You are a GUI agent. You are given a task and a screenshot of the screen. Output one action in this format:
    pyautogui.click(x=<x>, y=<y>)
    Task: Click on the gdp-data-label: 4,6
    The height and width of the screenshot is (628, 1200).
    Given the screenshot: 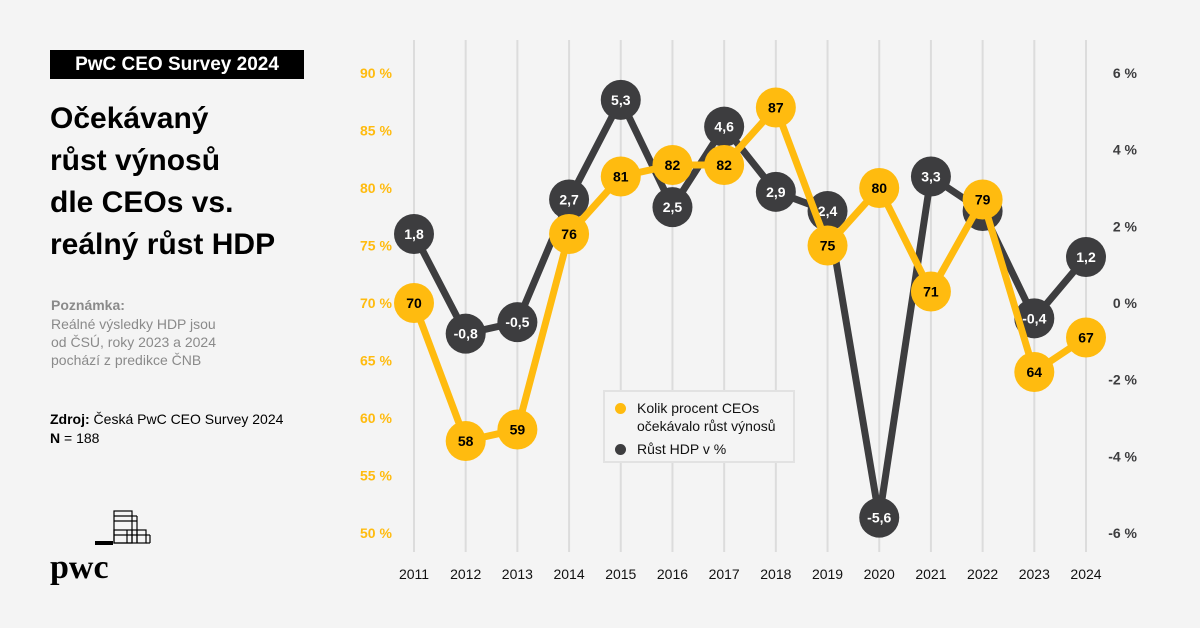 What is the action you would take?
    pyautogui.click(x=724, y=127)
    